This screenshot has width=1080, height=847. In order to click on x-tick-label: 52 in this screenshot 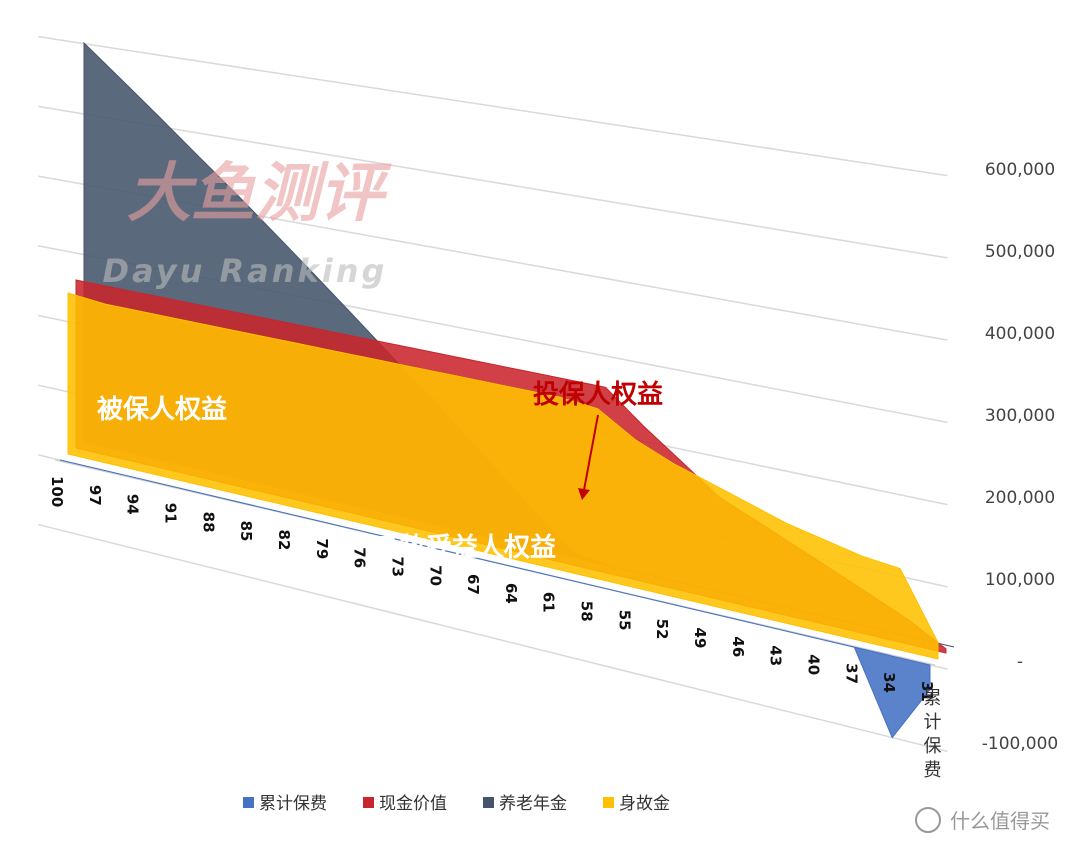, I will do `click(662, 629)`.